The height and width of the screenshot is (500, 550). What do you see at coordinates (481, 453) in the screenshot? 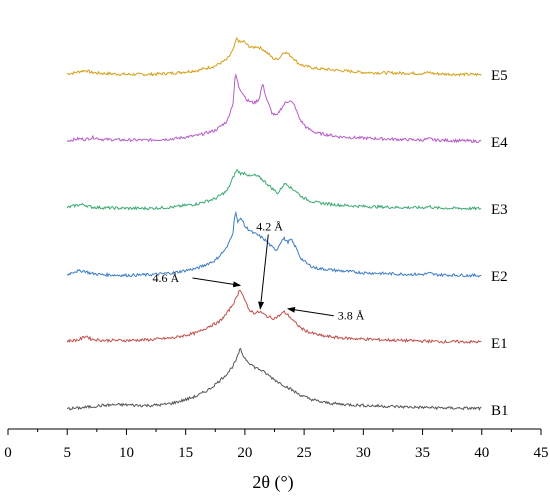
I see `x-tick-label: 40` at bounding box center [481, 453].